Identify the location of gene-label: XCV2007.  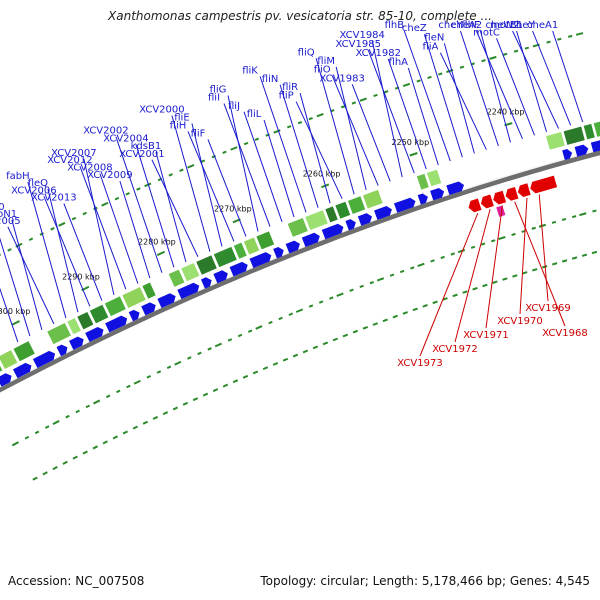
(73, 153).